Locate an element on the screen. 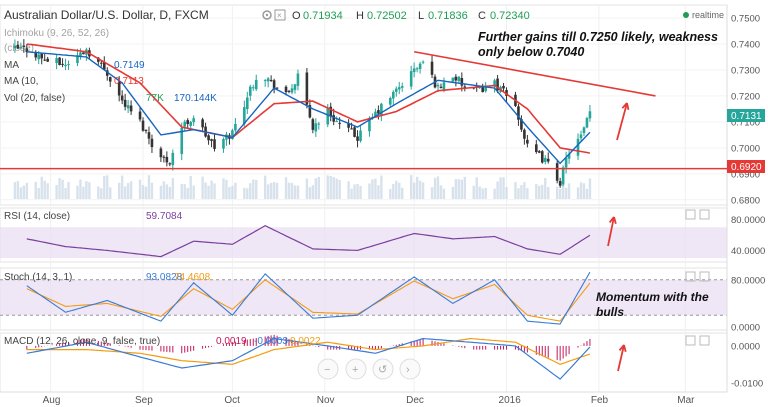  scroll-right-button is located at coordinates (410, 369).